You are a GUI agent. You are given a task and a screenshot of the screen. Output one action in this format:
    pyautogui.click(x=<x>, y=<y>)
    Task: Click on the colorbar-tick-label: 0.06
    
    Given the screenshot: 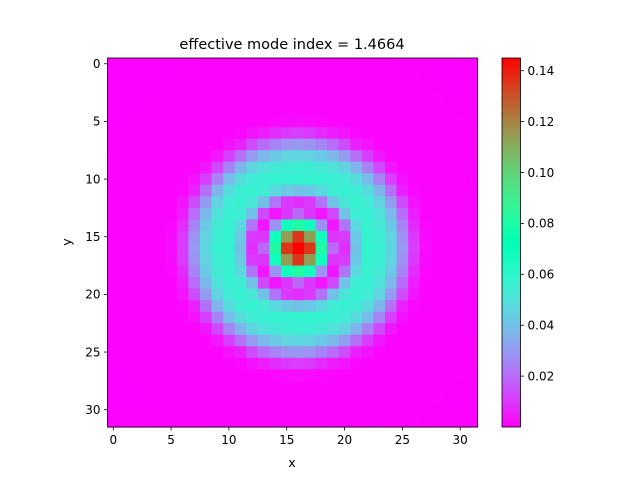 What is the action you would take?
    pyautogui.click(x=541, y=275)
    